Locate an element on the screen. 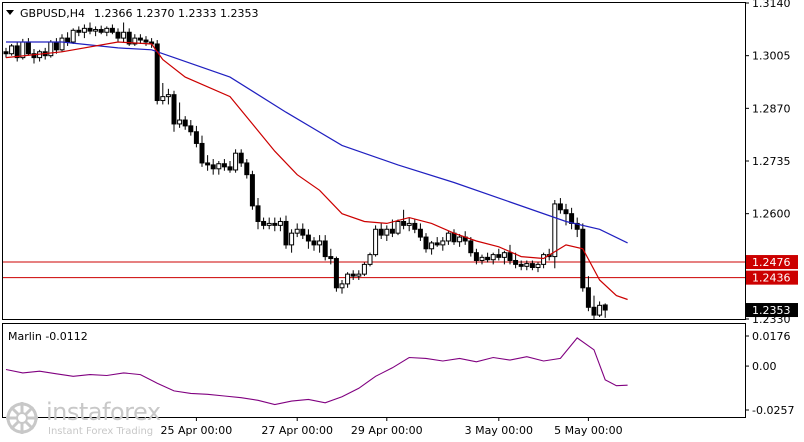 Image resolution: width=804 pixels, height=442 pixels. indicator-tick-label: 0.0176 is located at coordinates (771, 336).